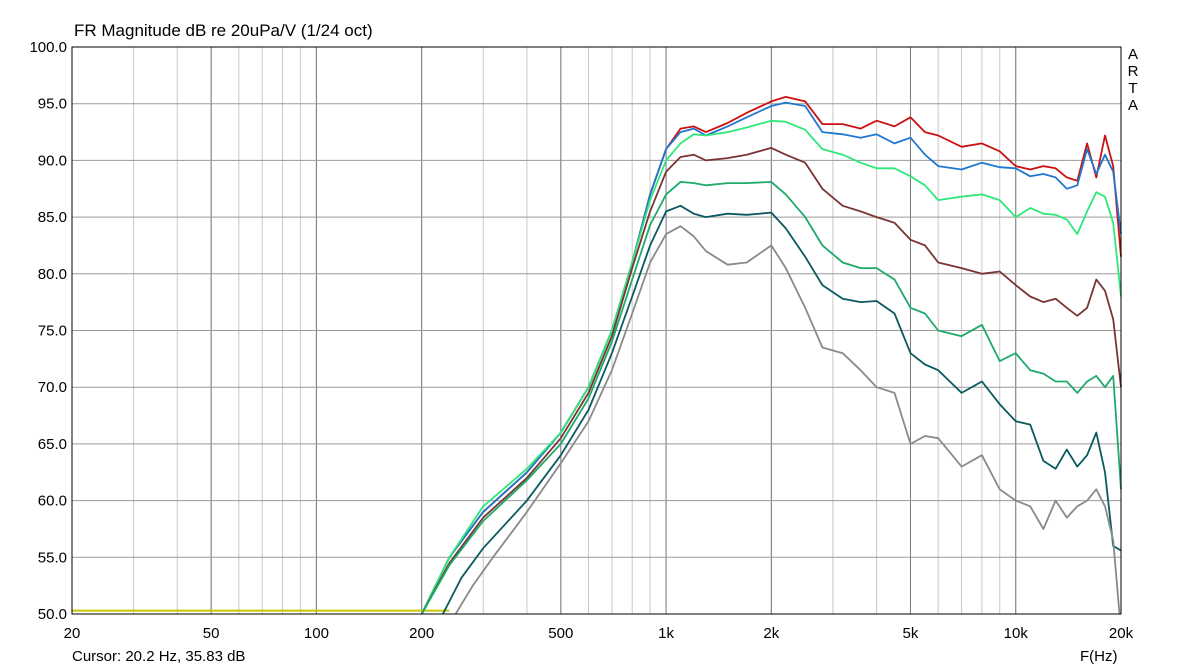 Image resolution: width=1193 pixels, height=671 pixels. What do you see at coordinates (316, 633) in the screenshot?
I see `x-tick-label: 100` at bounding box center [316, 633].